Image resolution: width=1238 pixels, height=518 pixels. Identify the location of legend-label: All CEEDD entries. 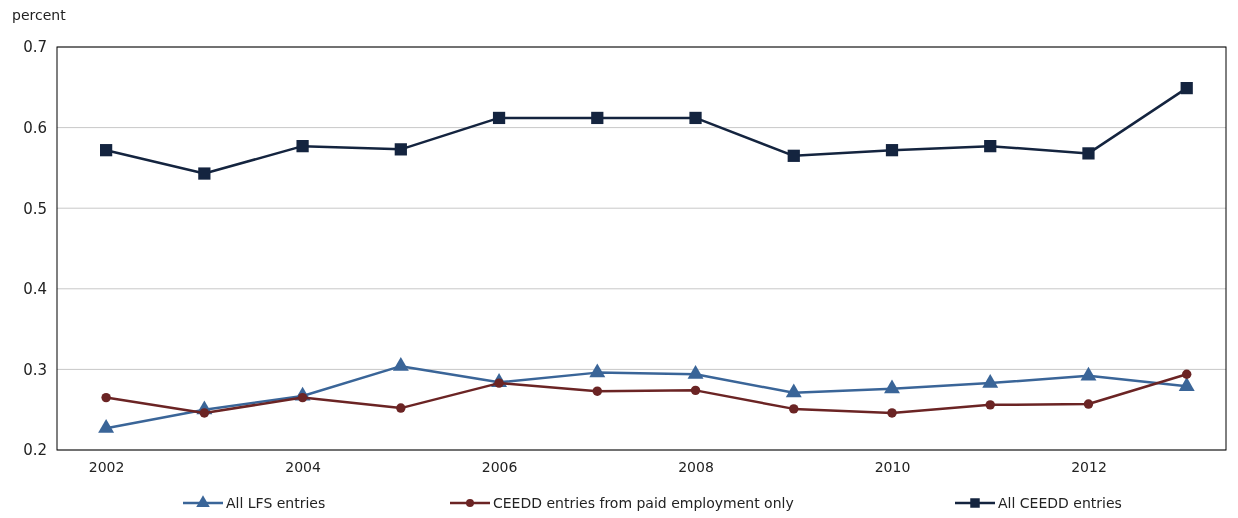
(1060, 503).